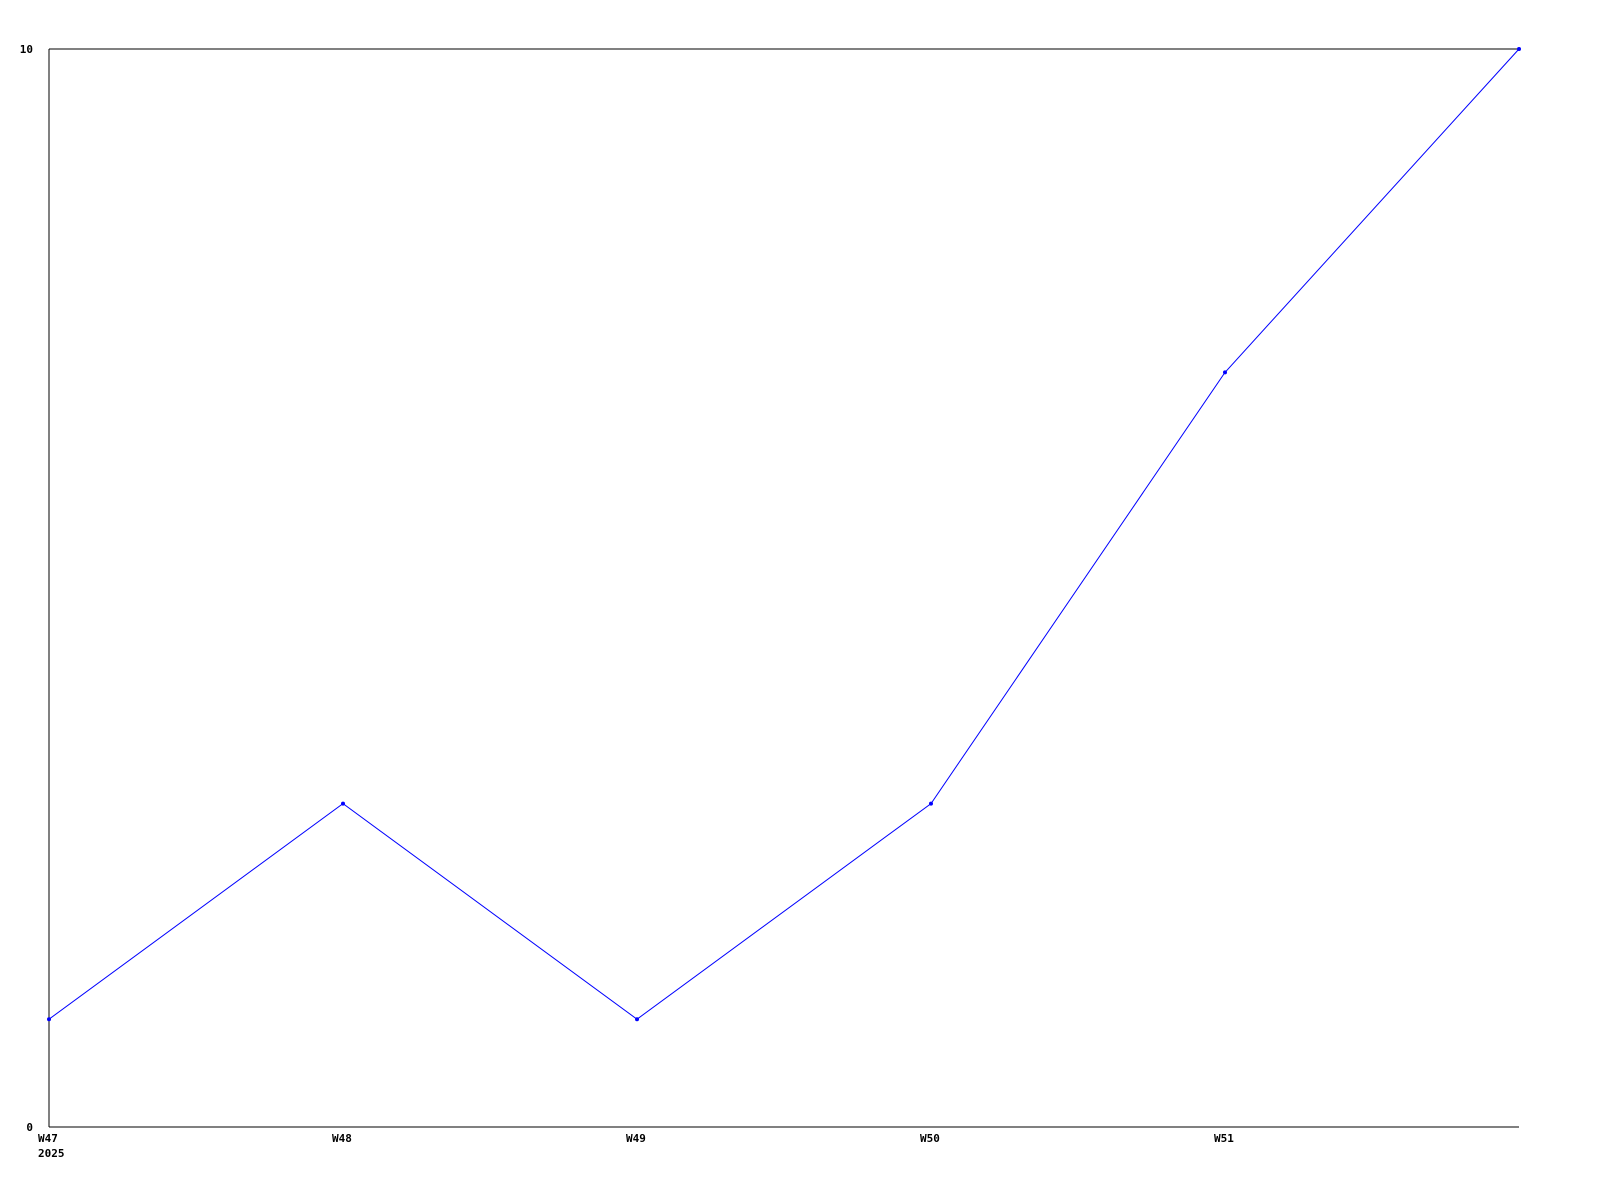 This screenshot has height=1200, width=1600. Describe the element at coordinates (51, 1153) in the screenshot. I see `x-tick-sublabel: 2025` at that location.